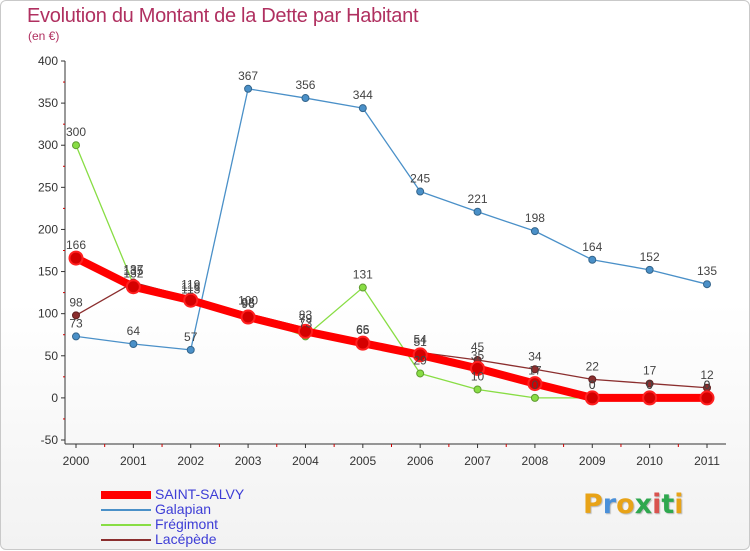  Describe the element at coordinates (535, 461) in the screenshot. I see `x-tick-label: 2008` at that location.